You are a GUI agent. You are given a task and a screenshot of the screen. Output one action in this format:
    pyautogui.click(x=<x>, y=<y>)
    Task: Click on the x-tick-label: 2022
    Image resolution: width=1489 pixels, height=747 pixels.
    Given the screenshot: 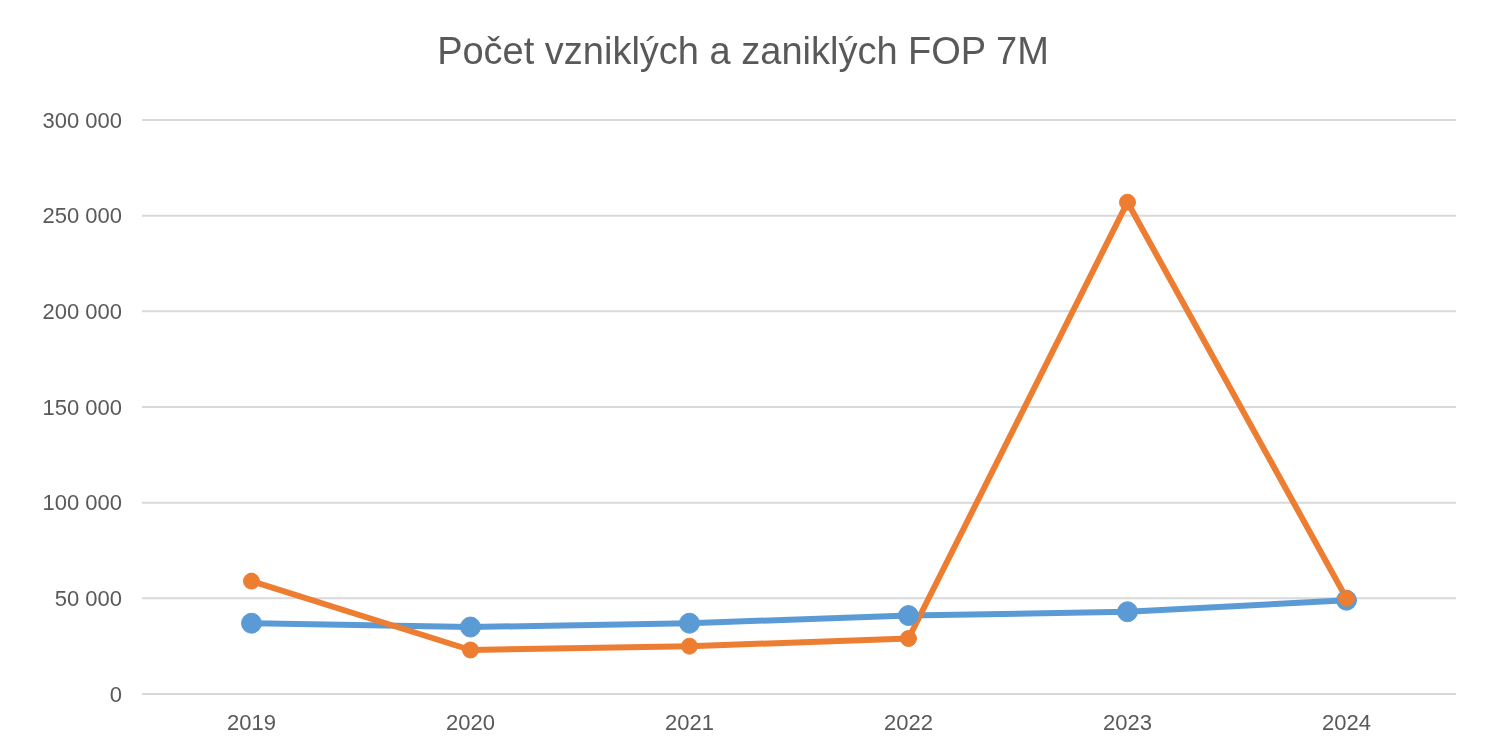 What is the action you would take?
    pyautogui.click(x=908, y=722)
    